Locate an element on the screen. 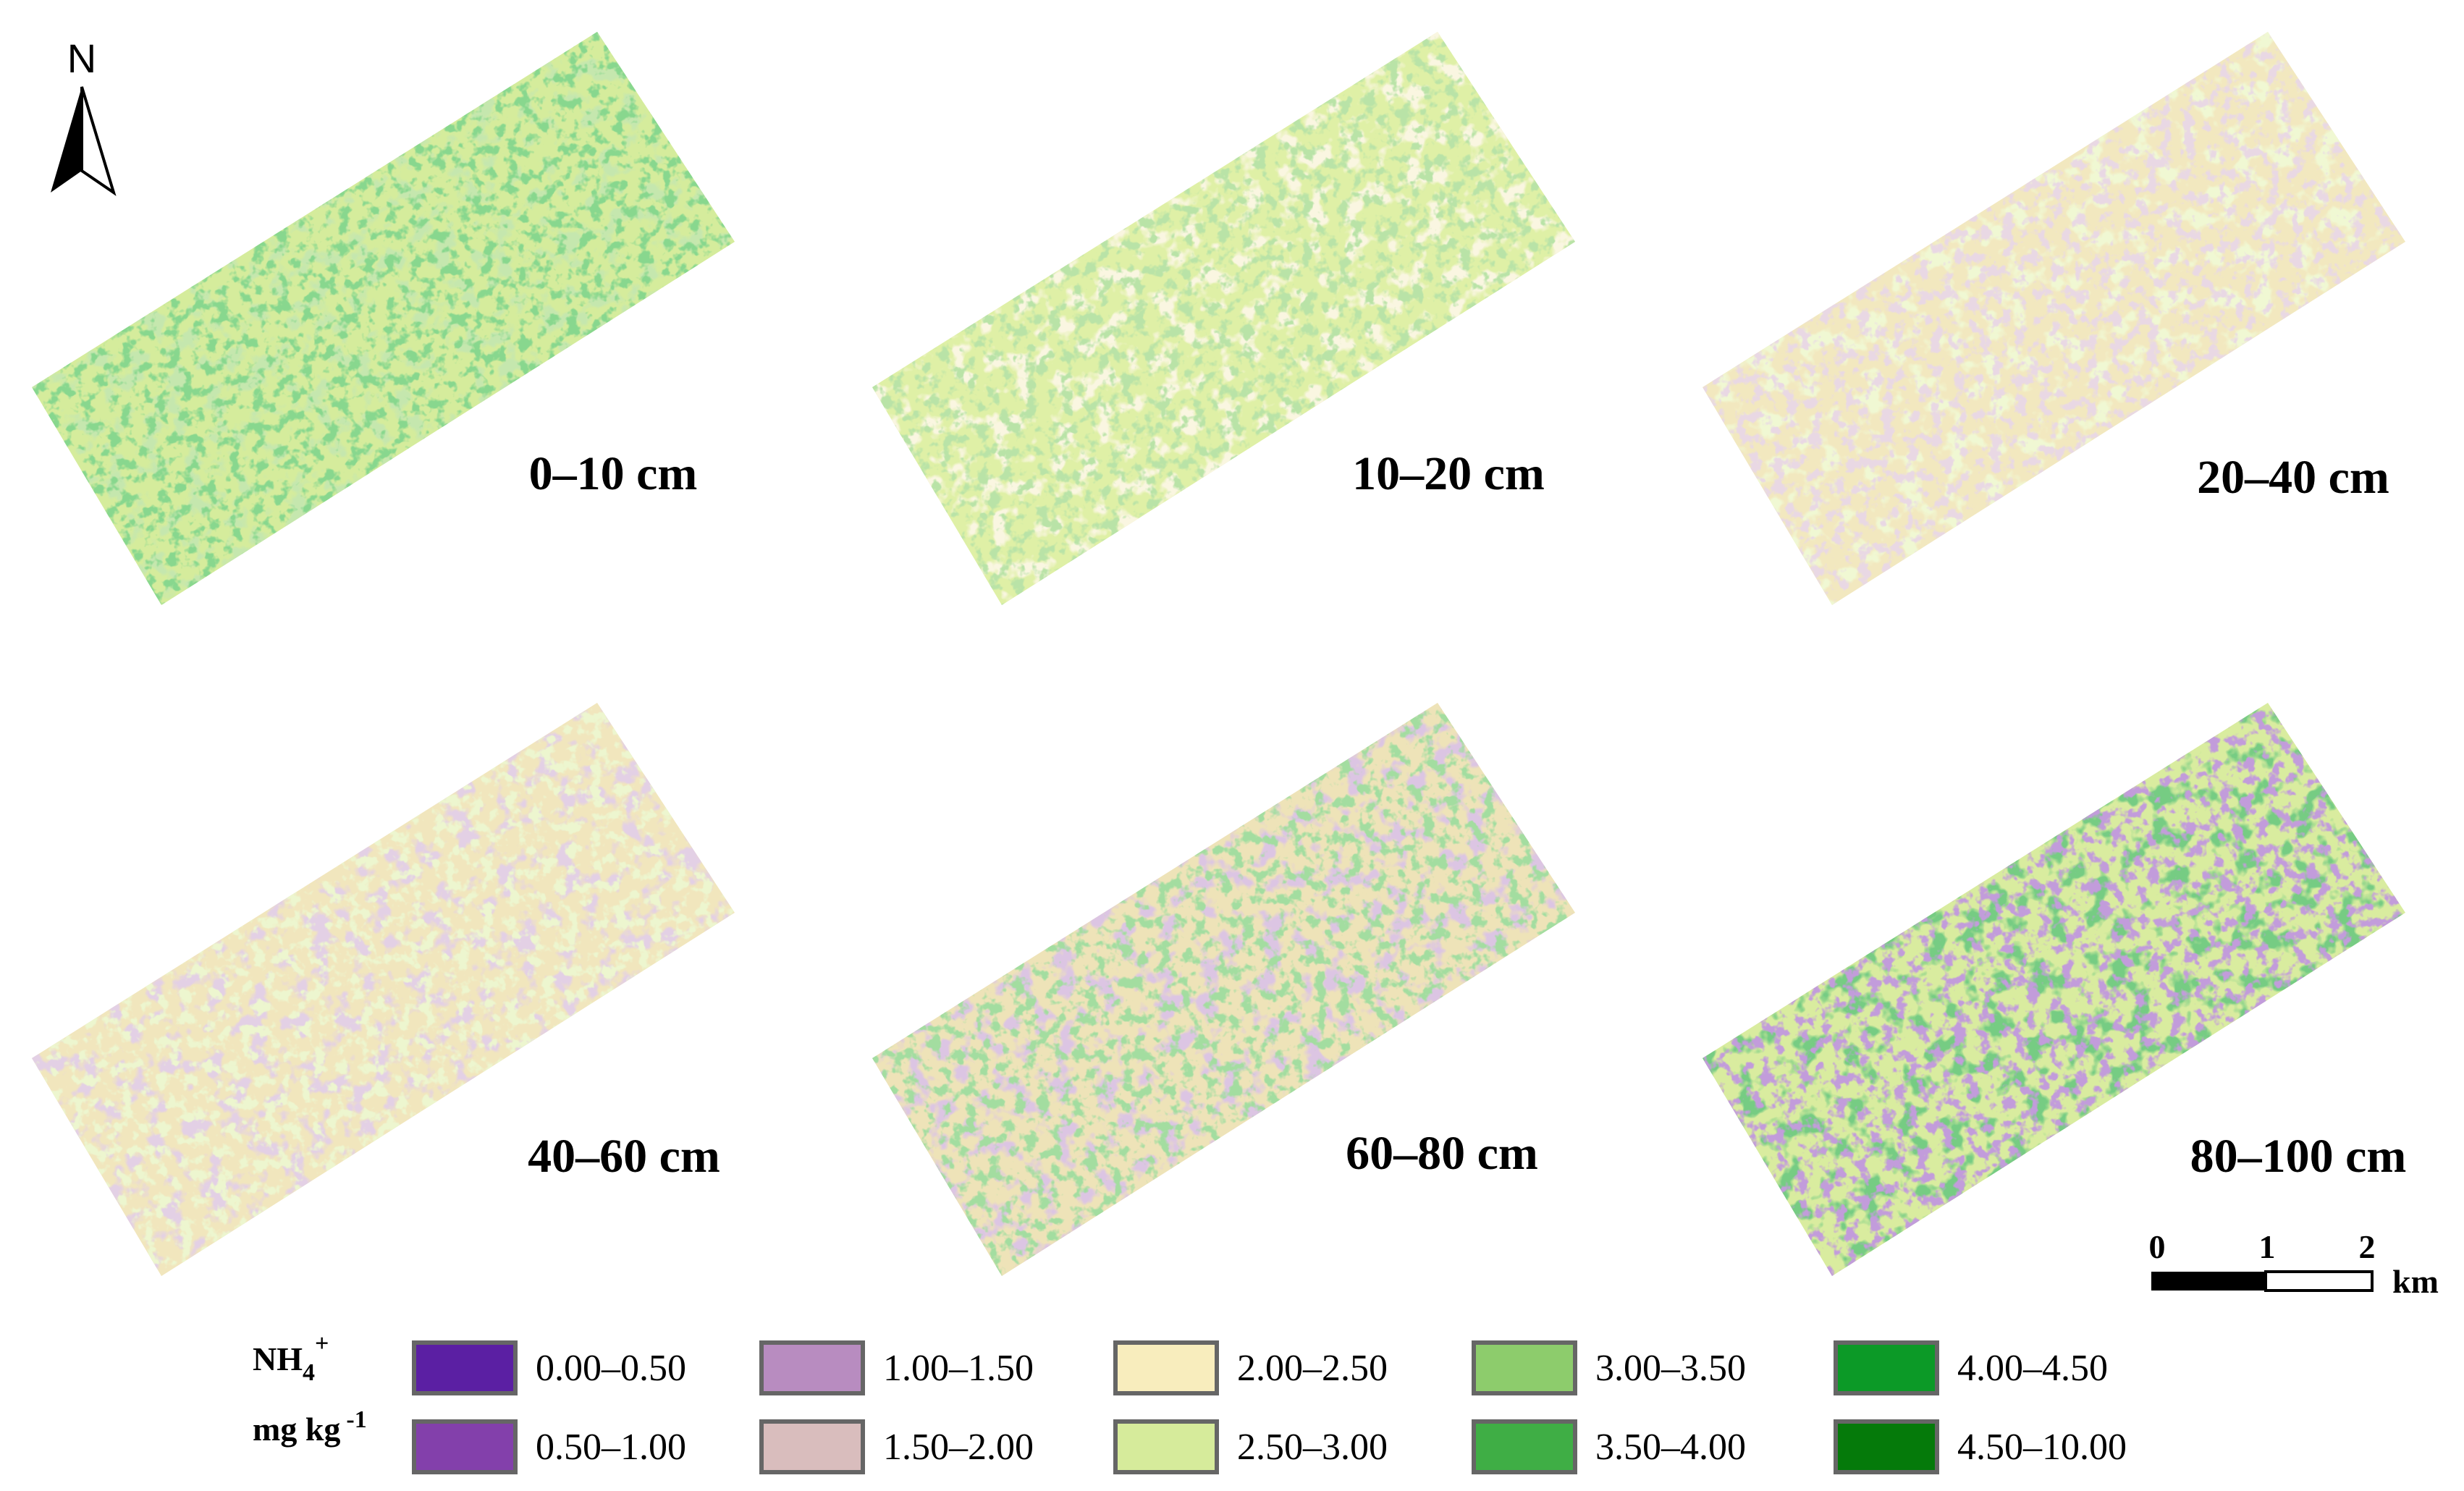 The width and height of the screenshot is (2464, 1491). map-panel: 0–10 cm is located at coordinates (383, 318).